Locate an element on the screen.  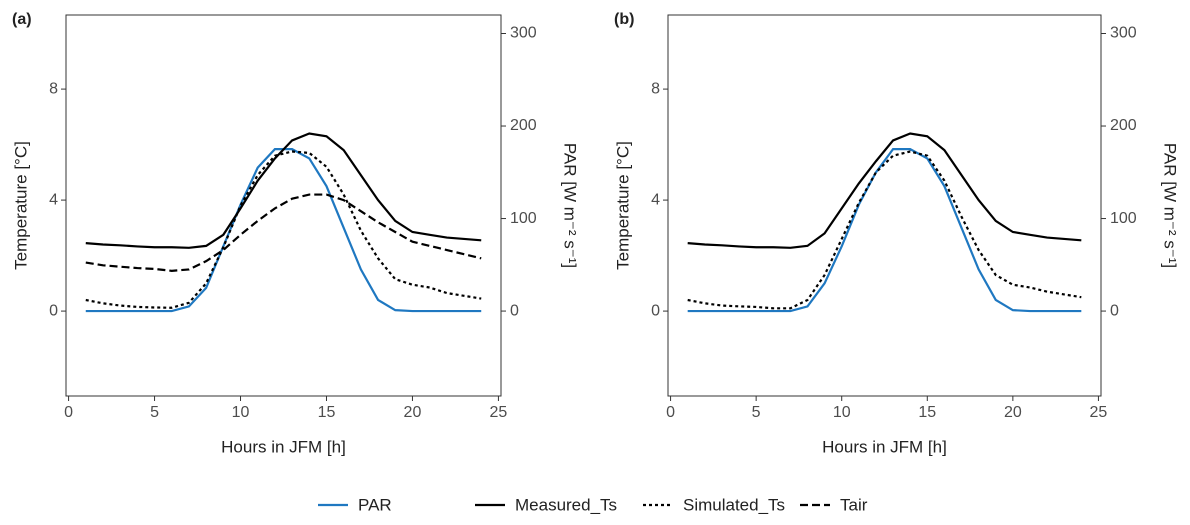
panel-title: (a) is located at coordinates (22, 19).